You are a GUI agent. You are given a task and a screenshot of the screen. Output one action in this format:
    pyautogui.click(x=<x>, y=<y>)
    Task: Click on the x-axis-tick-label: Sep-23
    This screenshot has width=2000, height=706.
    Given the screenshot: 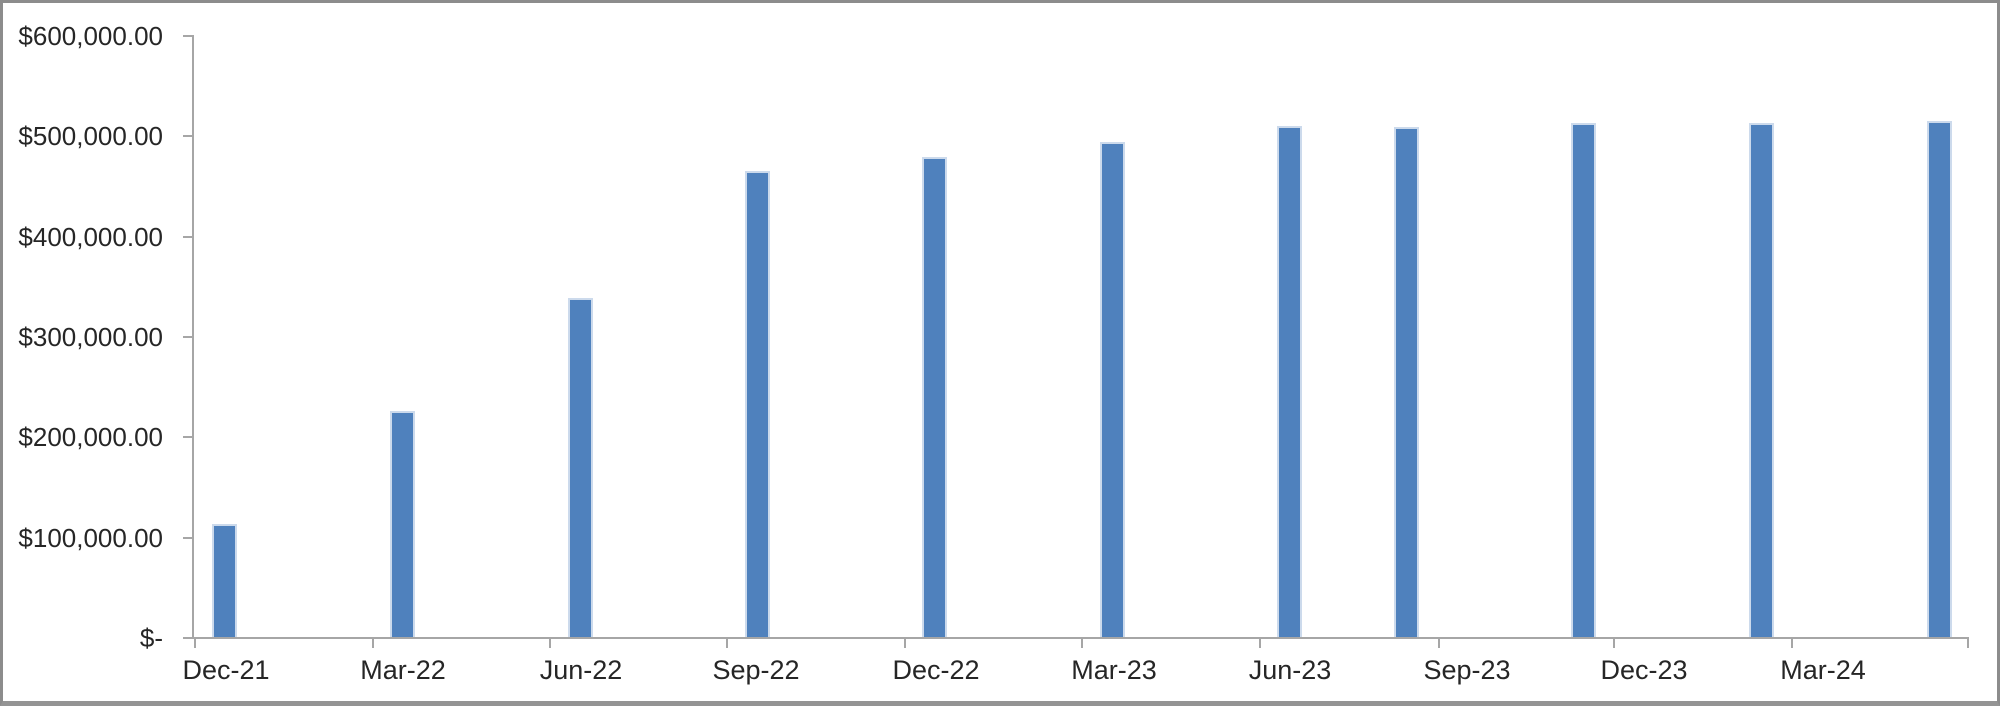 What is the action you would take?
    pyautogui.click(x=1467, y=670)
    